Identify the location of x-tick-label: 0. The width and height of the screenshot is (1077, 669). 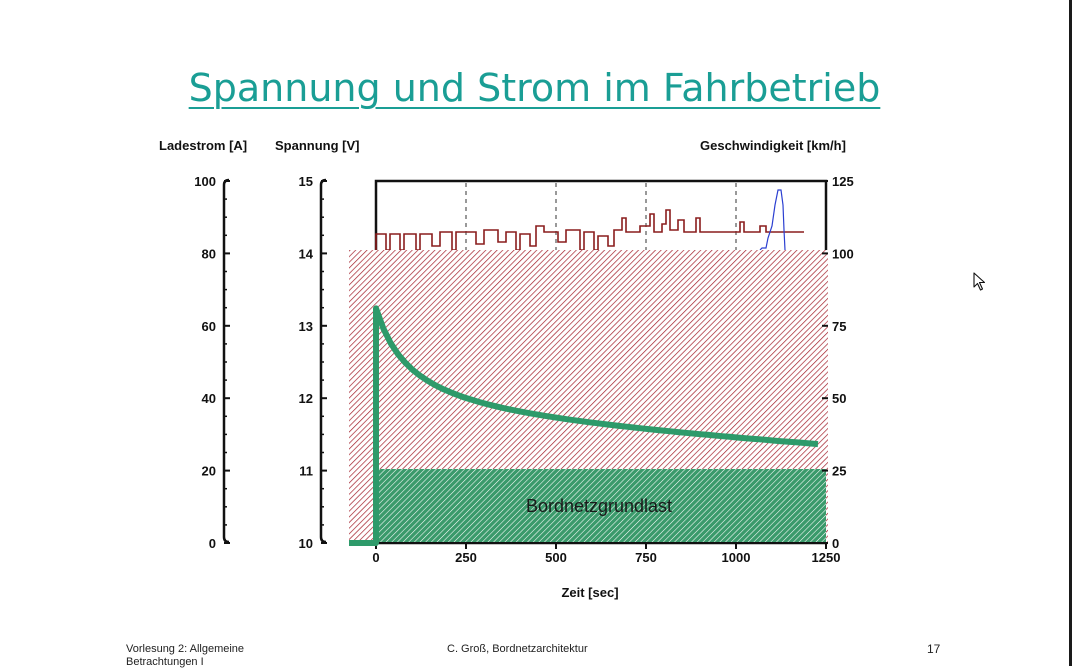
(375, 557).